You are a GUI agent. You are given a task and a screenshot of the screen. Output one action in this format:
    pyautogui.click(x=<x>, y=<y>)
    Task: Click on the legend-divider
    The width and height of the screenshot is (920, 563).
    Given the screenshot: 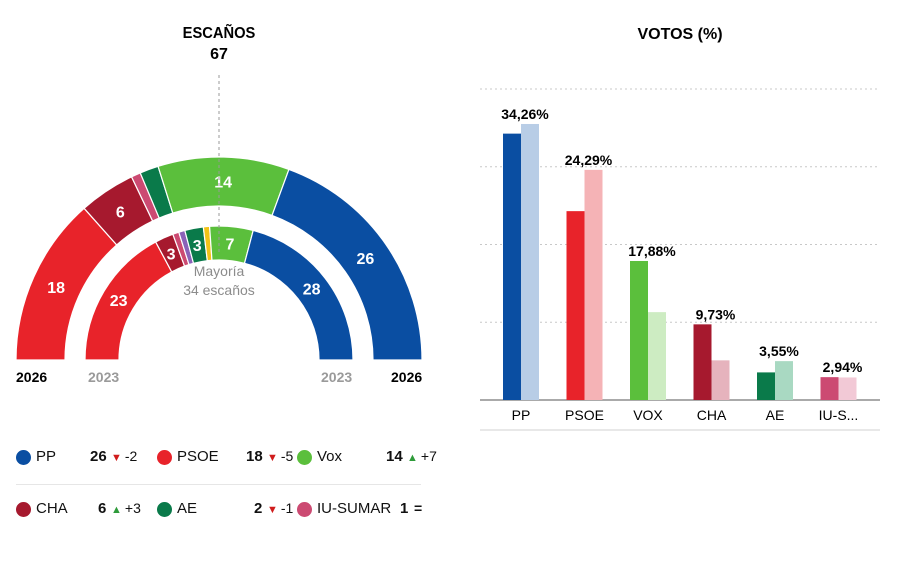 What is the action you would take?
    pyautogui.click(x=218, y=484)
    